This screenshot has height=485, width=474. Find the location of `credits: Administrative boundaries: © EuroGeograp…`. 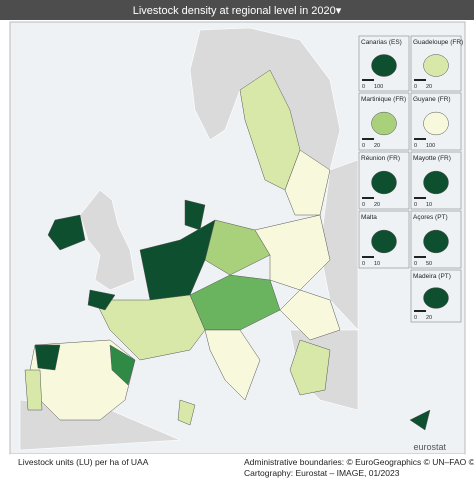

credits: Administrative boundaries: © EuroGeograp… is located at coordinates (359, 462).